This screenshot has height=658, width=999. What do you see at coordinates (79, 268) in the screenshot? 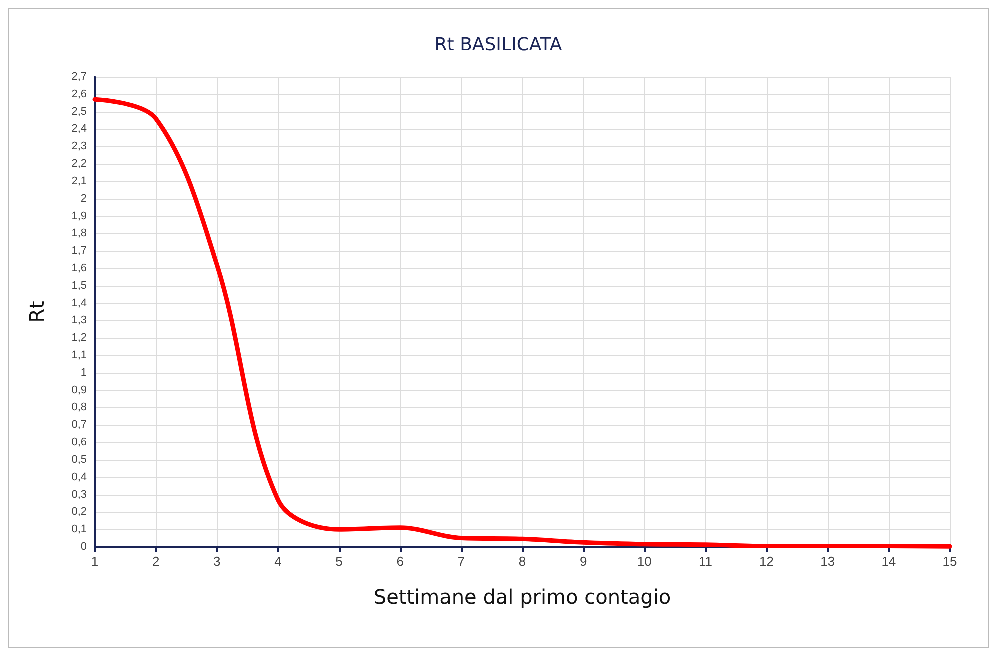
I see `y-tick-label: 1,6` at bounding box center [79, 268].